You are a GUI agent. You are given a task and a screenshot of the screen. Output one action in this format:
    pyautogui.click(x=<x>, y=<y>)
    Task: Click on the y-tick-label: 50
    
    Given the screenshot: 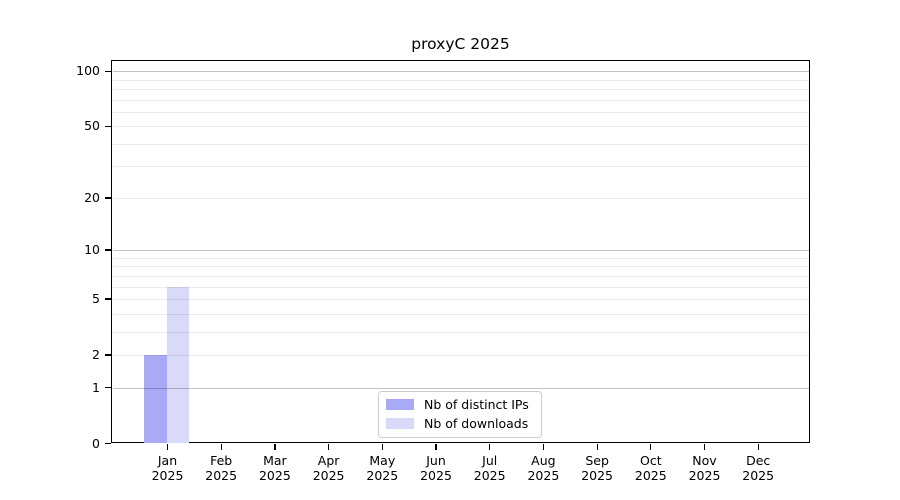 What is the action you would take?
    pyautogui.click(x=92, y=126)
    